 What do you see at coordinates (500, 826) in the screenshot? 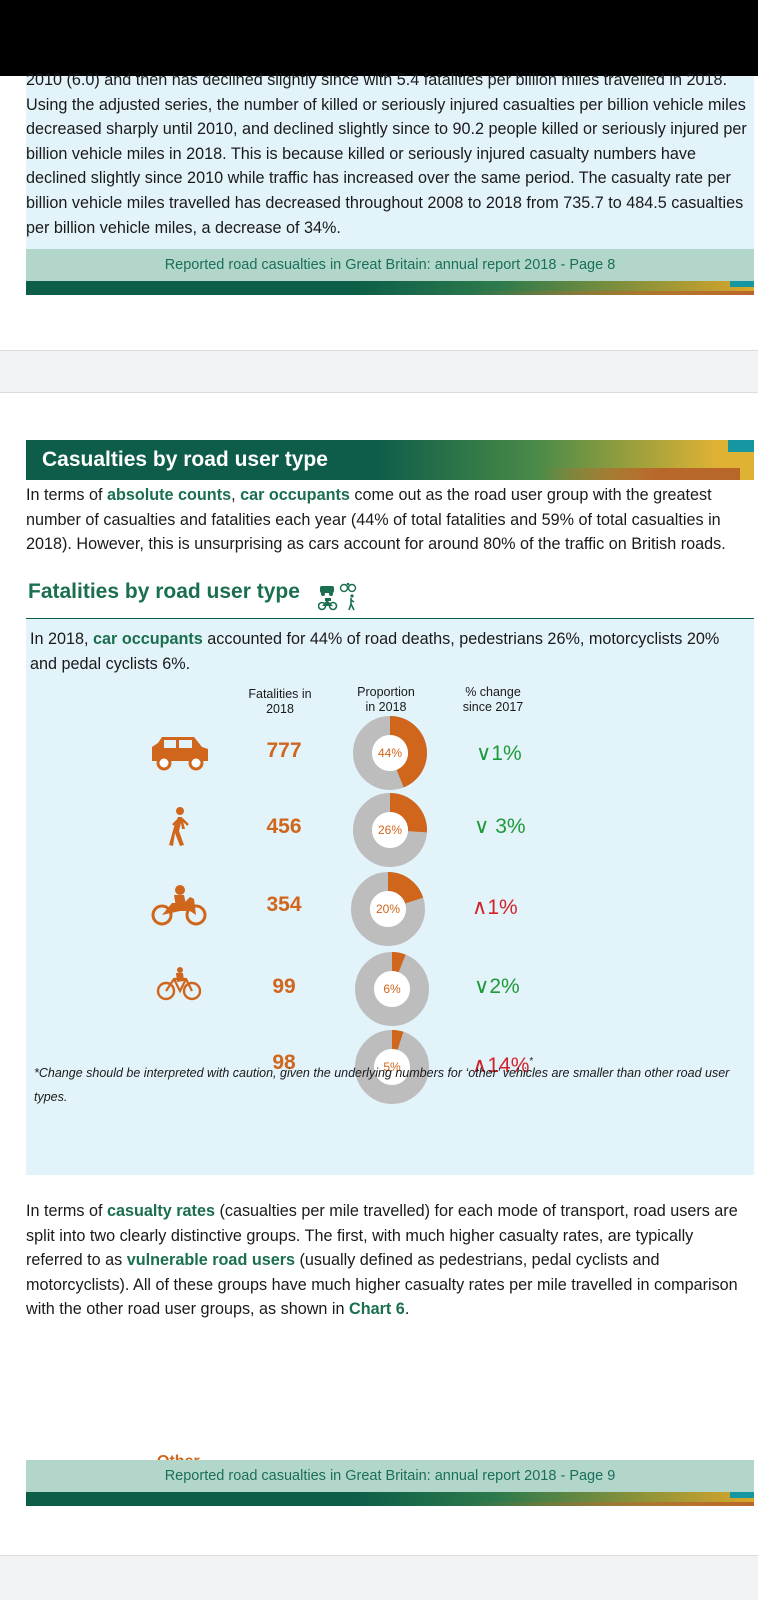
I see `change-pedestrian: ∨ 3%` at bounding box center [500, 826].